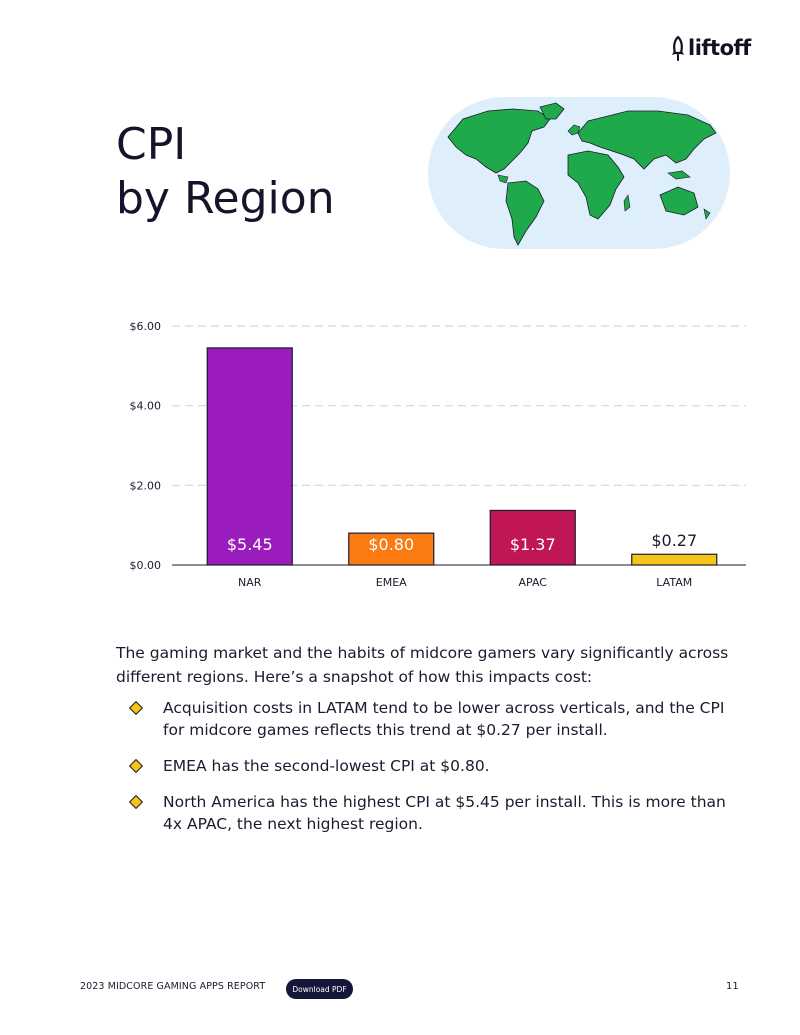  I want to click on logo-wordmark: liftoff, so click(719, 48).